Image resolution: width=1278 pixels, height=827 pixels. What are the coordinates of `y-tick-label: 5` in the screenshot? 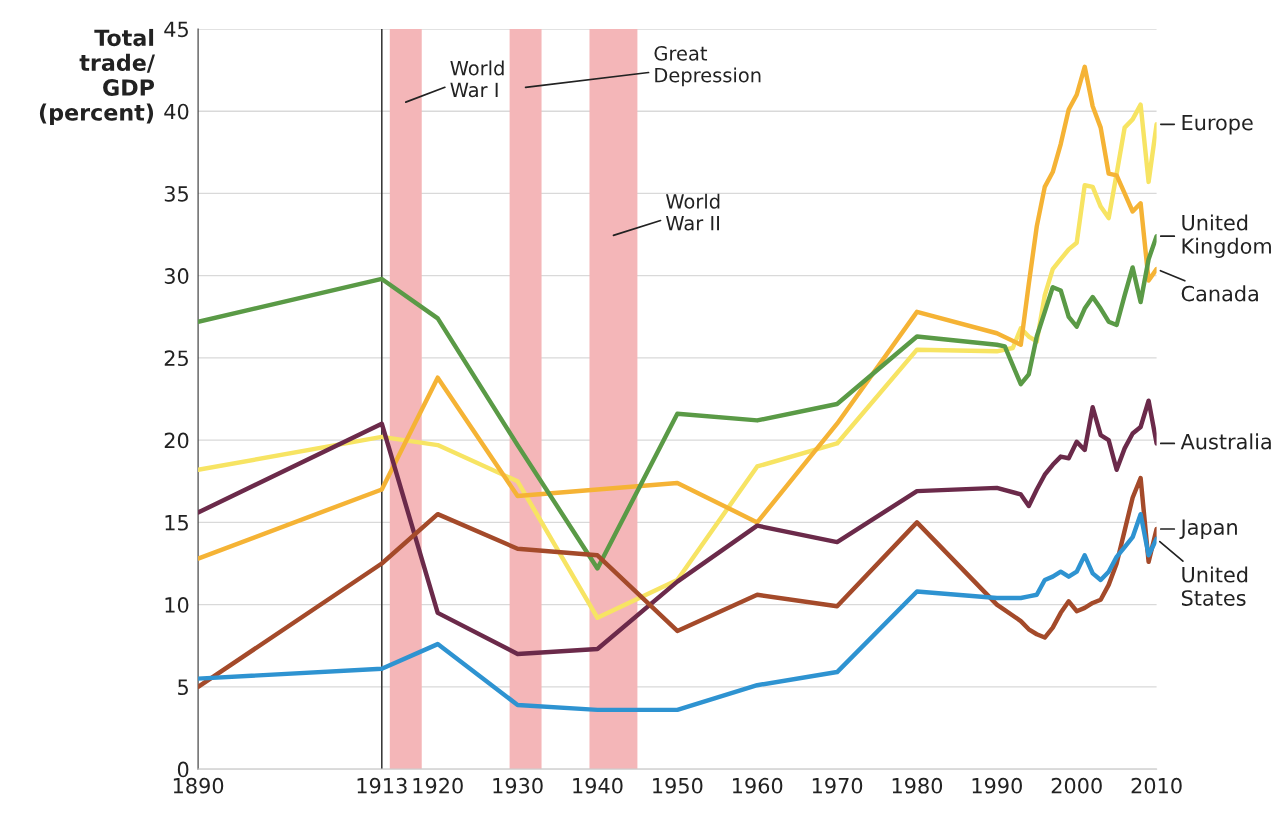 It's located at (183, 687).